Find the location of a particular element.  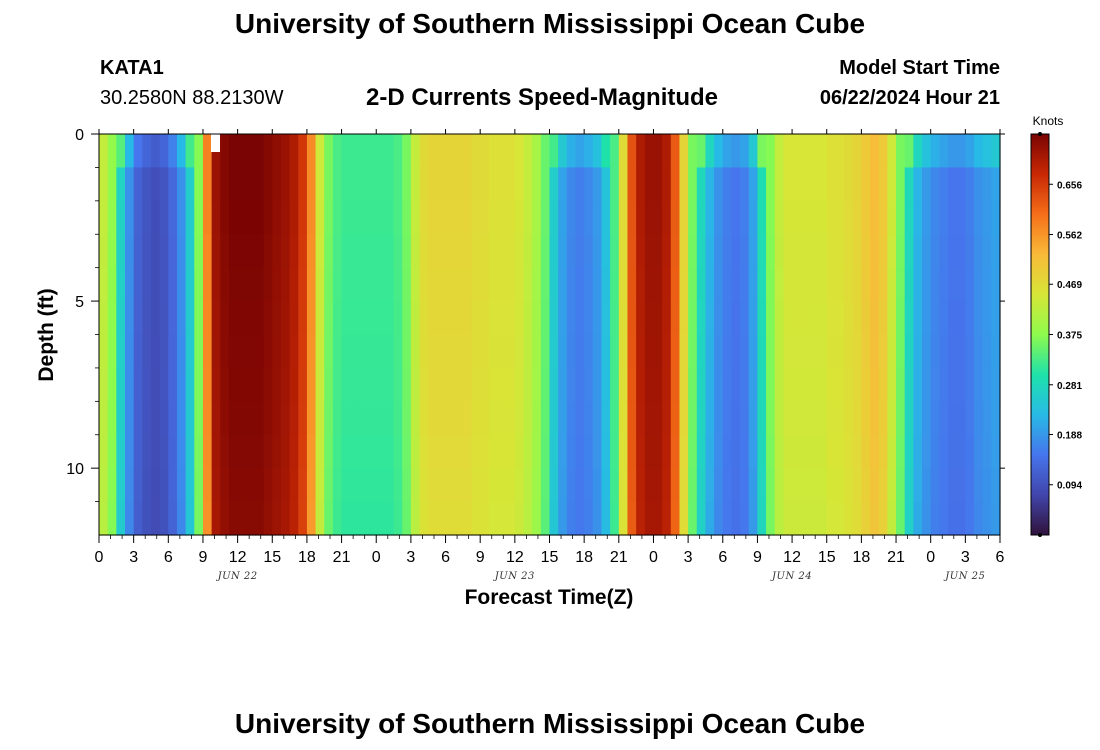

model-start-label: Model Start Time is located at coordinates (919, 68).